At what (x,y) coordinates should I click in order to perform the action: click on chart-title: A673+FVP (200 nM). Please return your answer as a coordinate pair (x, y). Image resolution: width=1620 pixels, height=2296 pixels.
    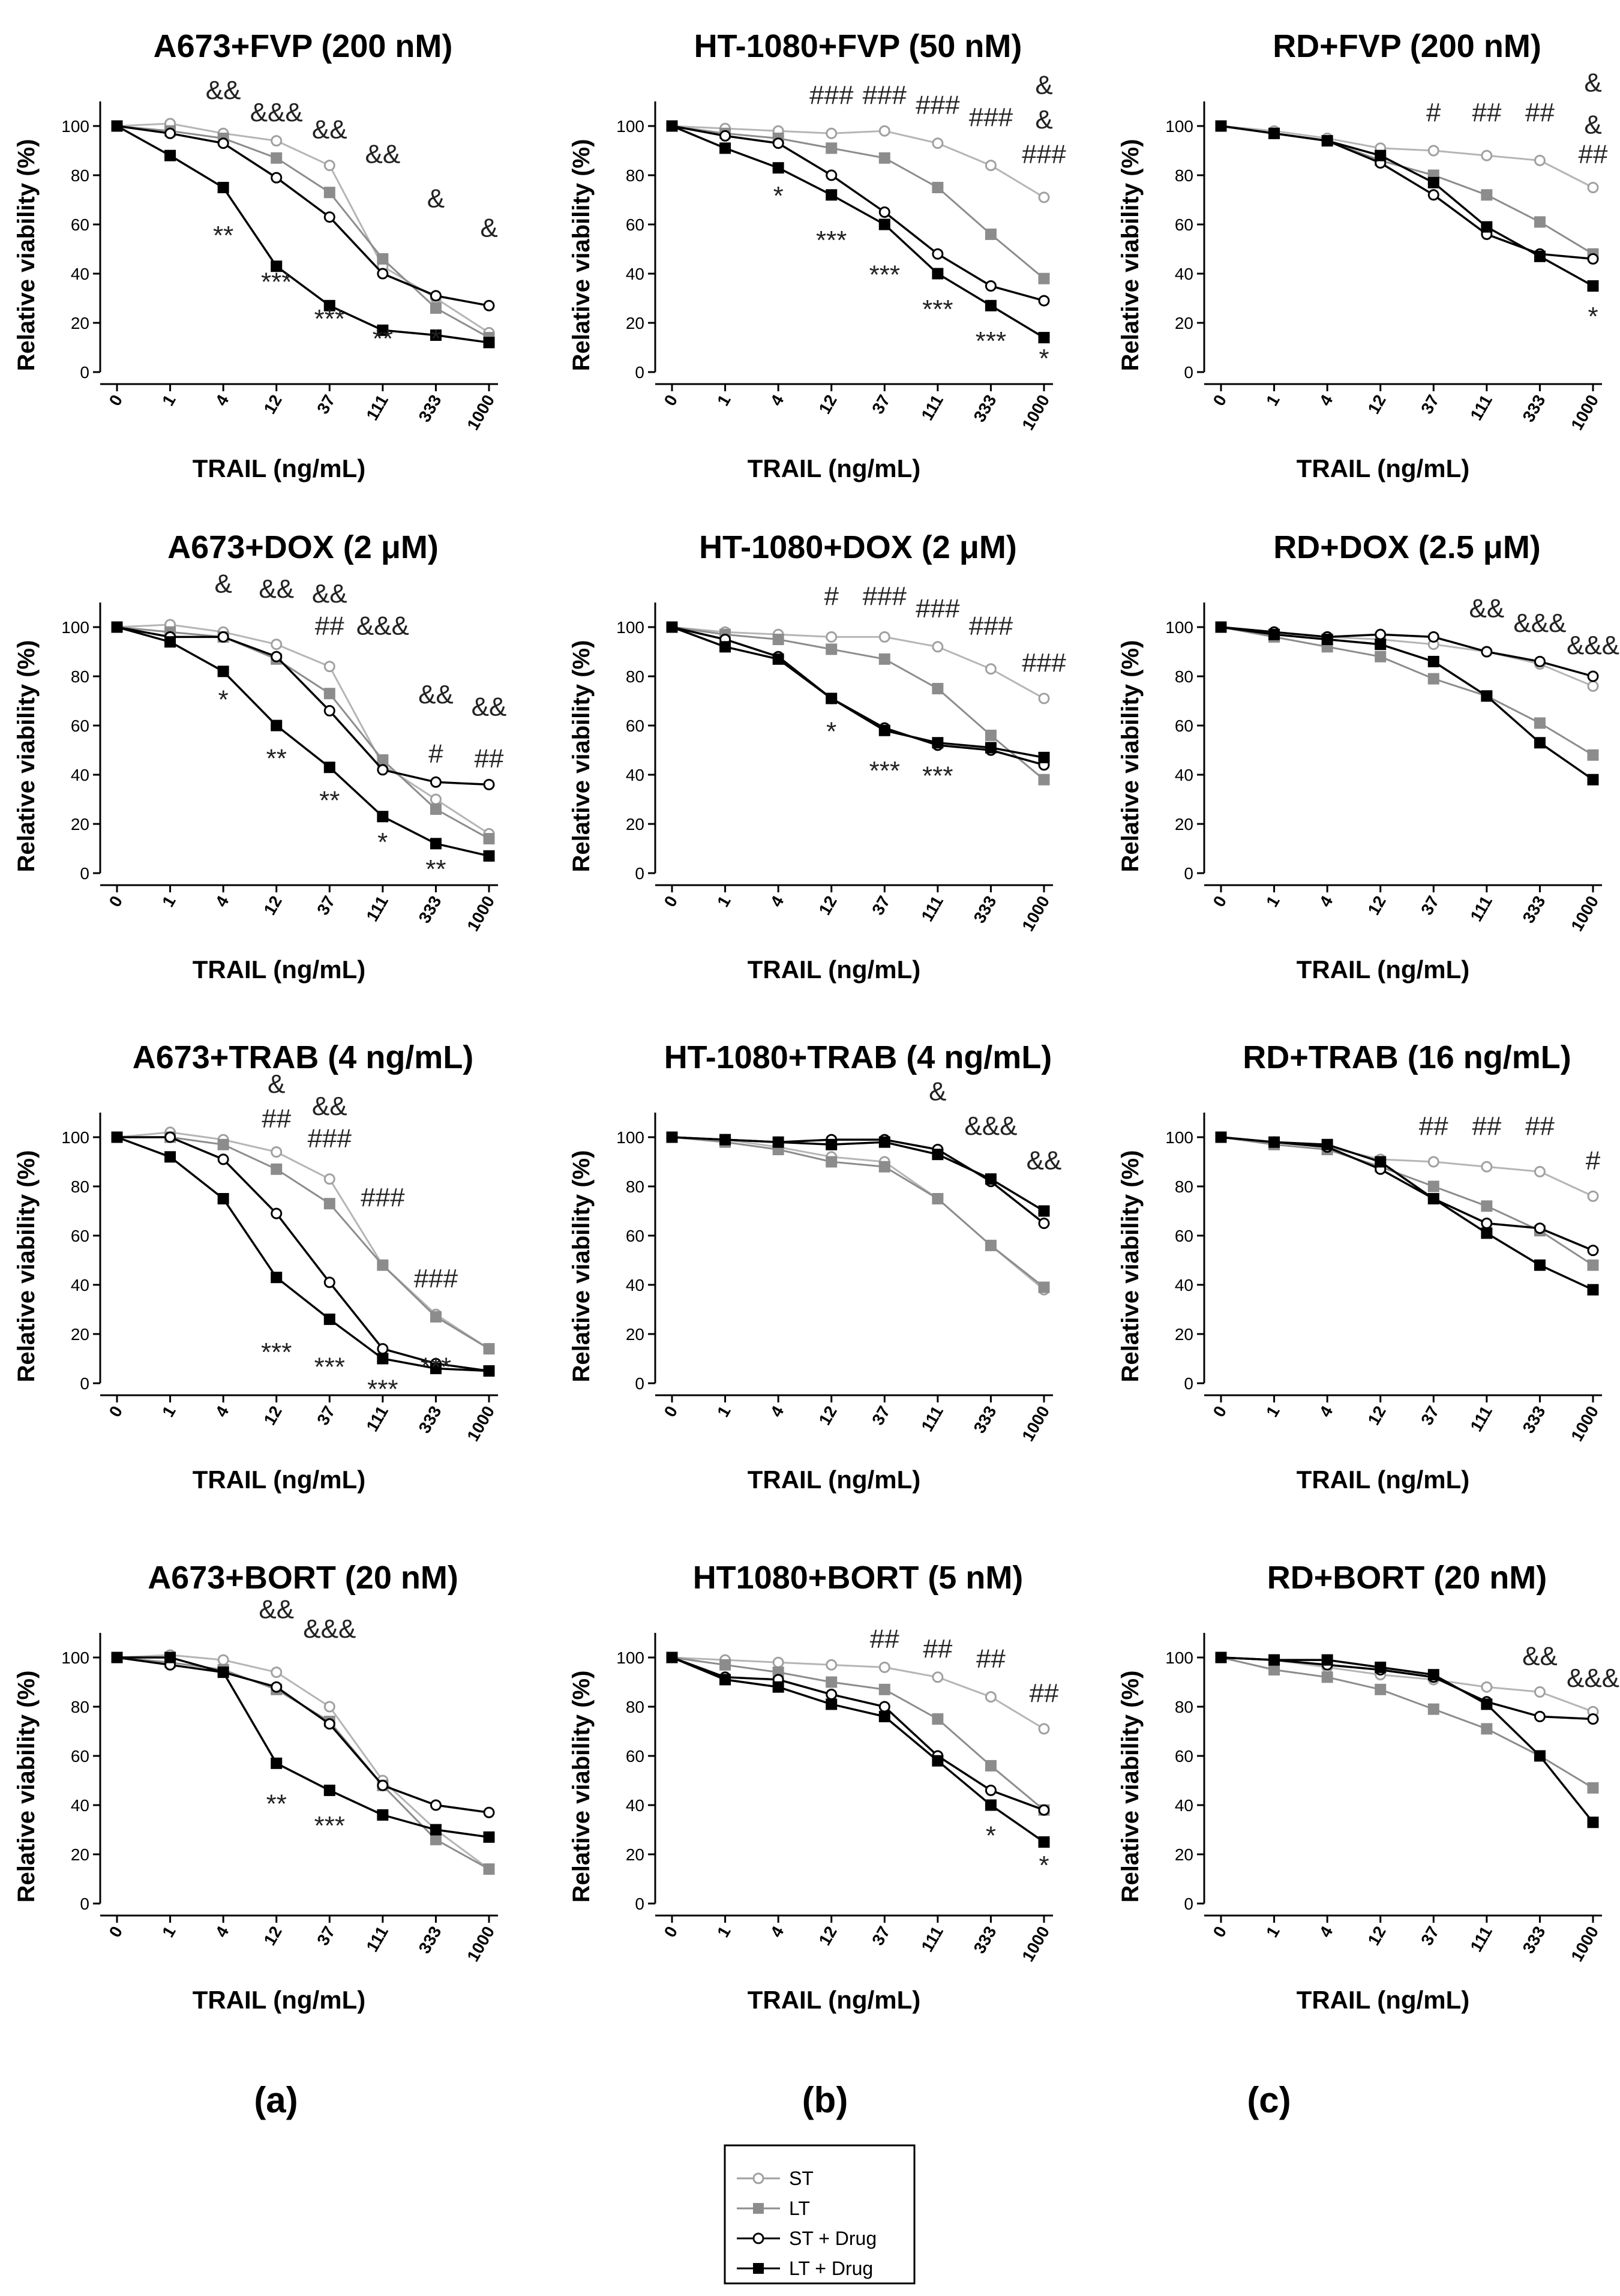
    Looking at the image, I should click on (303, 46).